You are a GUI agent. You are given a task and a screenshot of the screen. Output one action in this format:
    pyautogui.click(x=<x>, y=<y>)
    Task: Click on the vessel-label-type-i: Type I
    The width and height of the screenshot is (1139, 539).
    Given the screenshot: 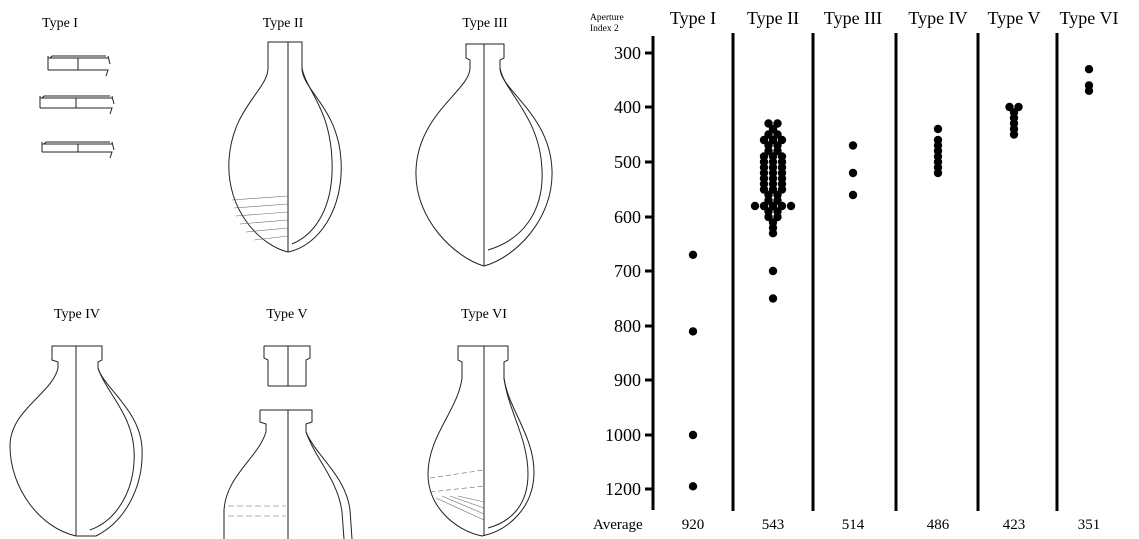 What is the action you would take?
    pyautogui.click(x=60, y=23)
    